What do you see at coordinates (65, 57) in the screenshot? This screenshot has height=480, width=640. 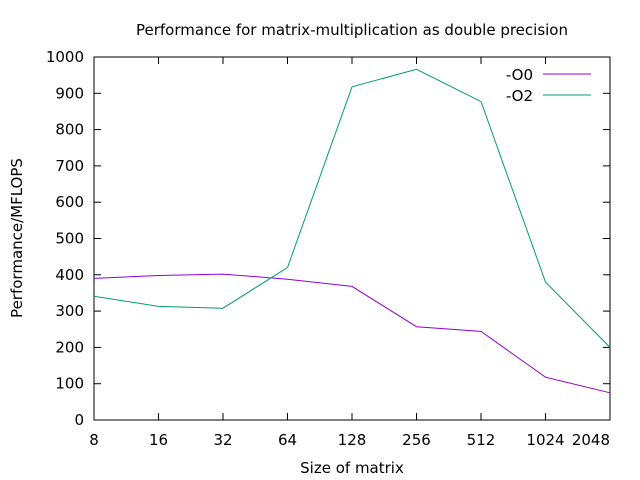 I see `y-tick-label: 1000` at bounding box center [65, 57].